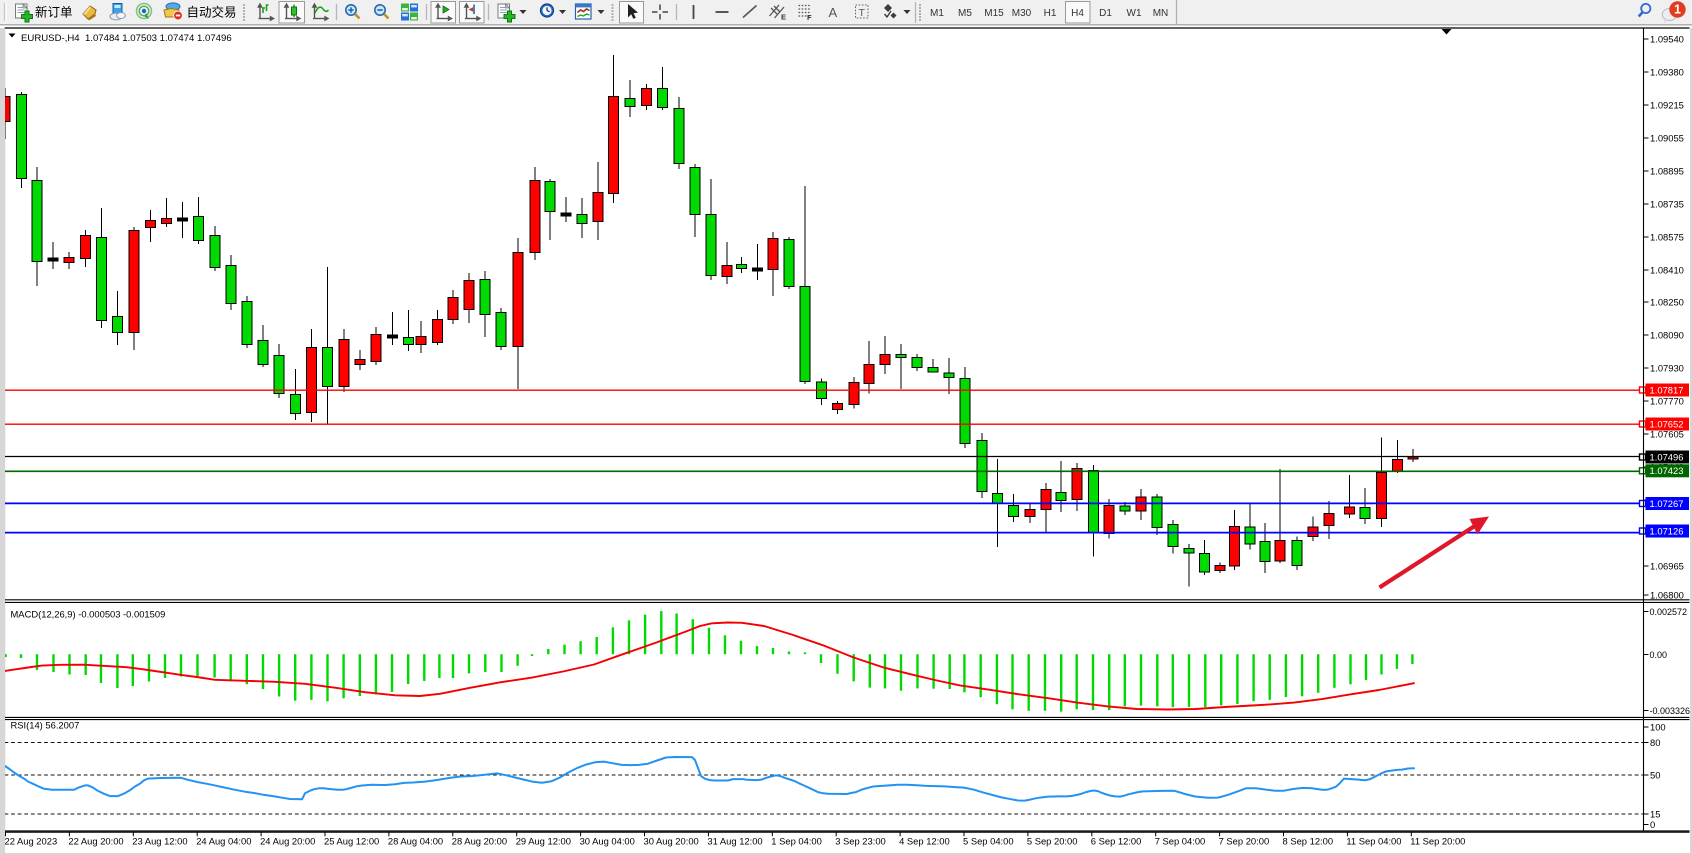  Describe the element at coordinates (479, 840) in the screenshot. I see `svg-text: 28 Aug 20:00` at that location.